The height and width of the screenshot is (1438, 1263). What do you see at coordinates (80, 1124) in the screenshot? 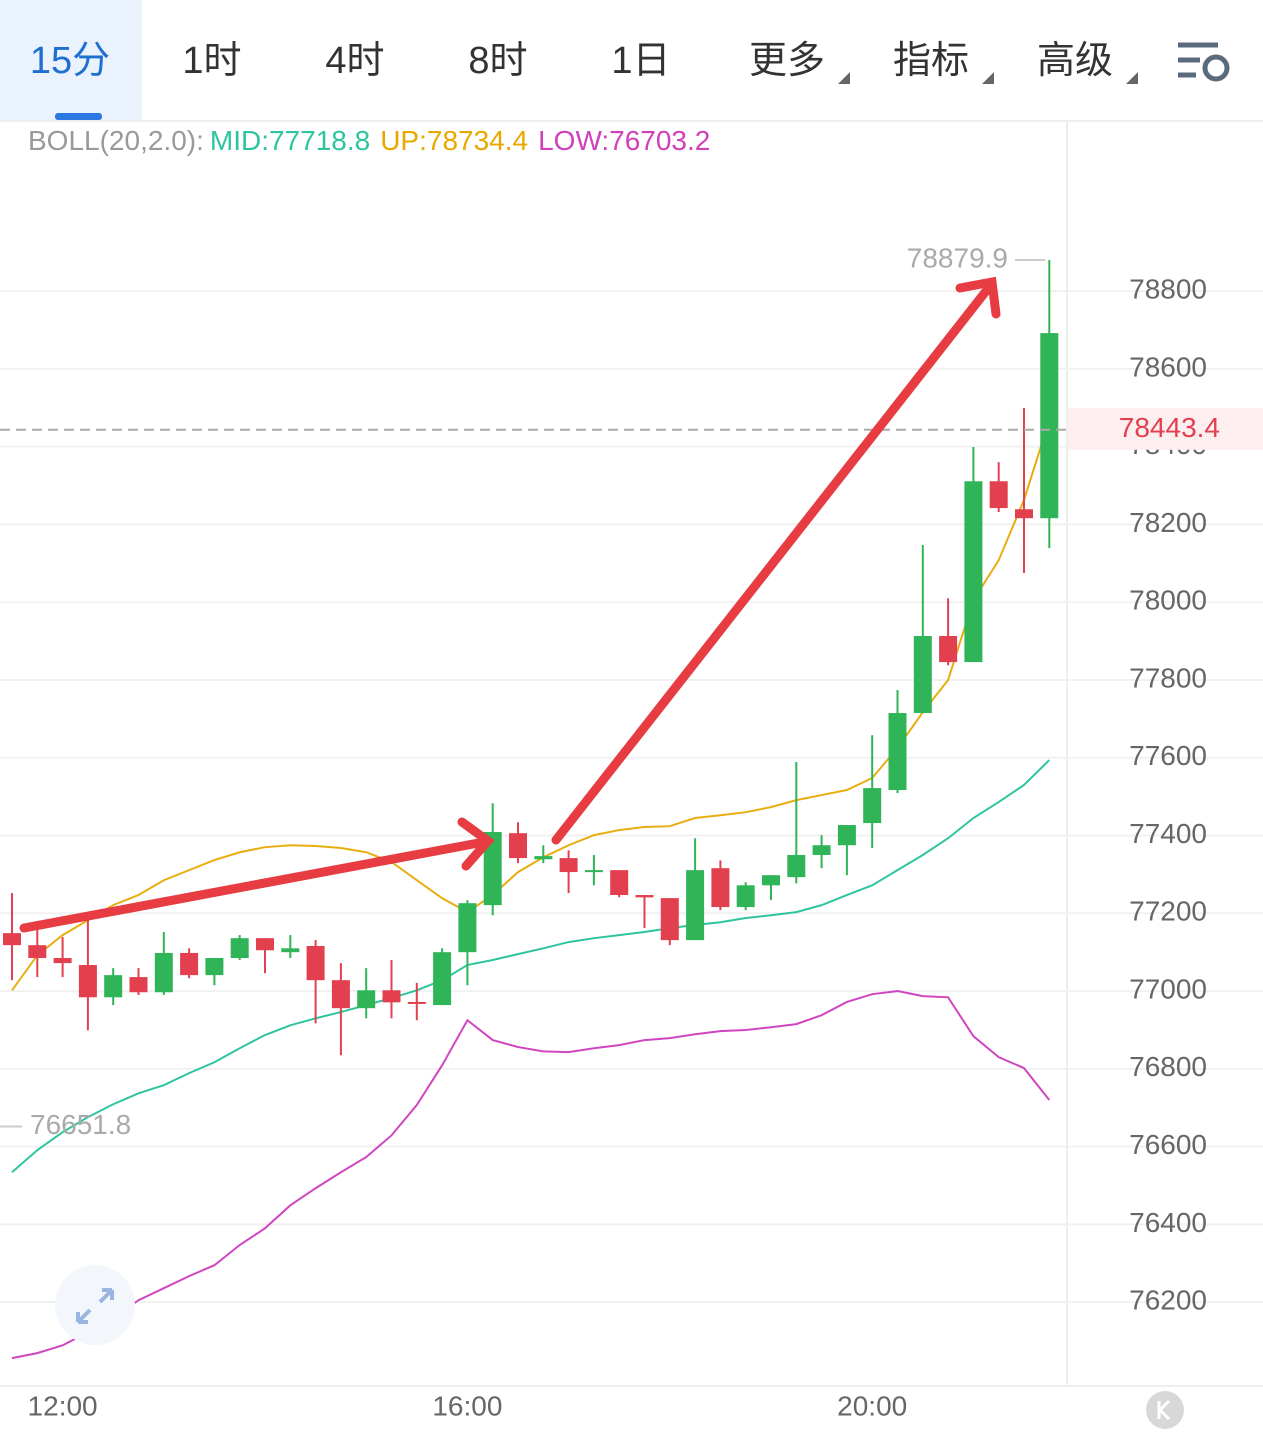
I see `low-label: 76651.8` at bounding box center [80, 1124].